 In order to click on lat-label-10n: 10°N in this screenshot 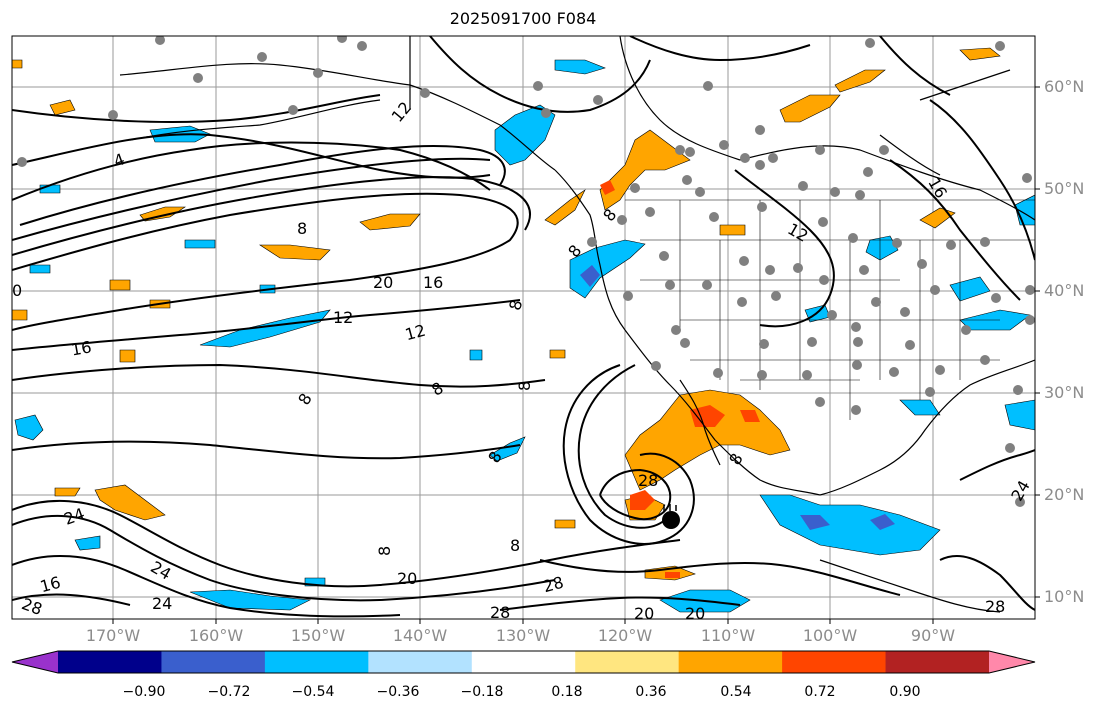, I will do `click(1064, 596)`.